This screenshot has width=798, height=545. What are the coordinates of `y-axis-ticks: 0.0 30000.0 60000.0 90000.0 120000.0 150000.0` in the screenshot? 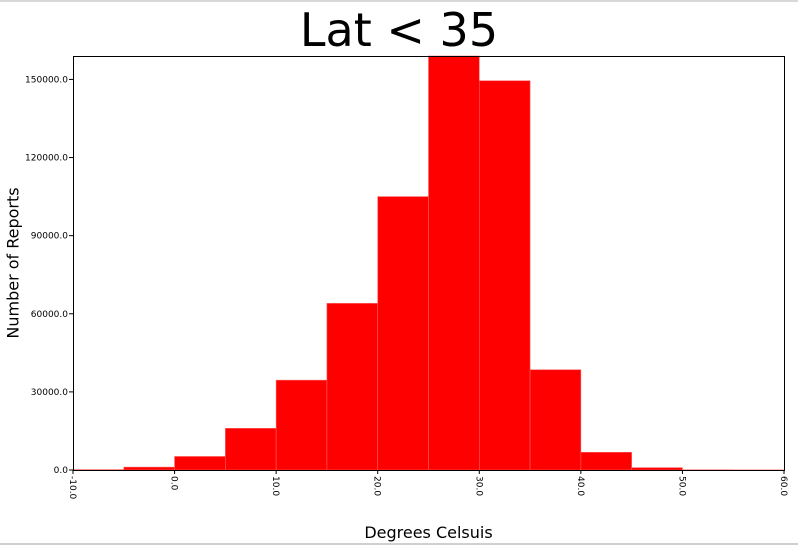 It's located at (49, 275).